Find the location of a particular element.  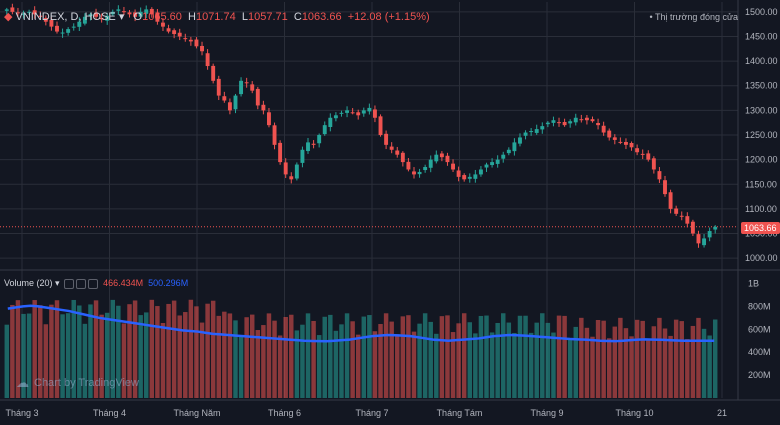

volume-value: 466.434M is located at coordinates (123, 283).